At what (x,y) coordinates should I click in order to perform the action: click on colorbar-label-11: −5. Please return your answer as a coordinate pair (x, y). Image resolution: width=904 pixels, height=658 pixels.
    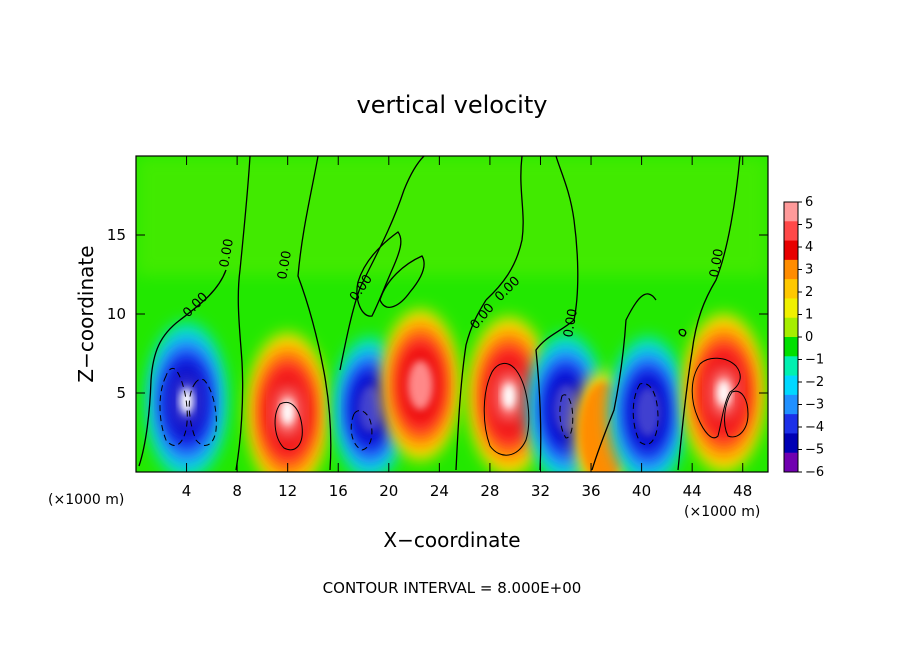
    Looking at the image, I should click on (814, 450).